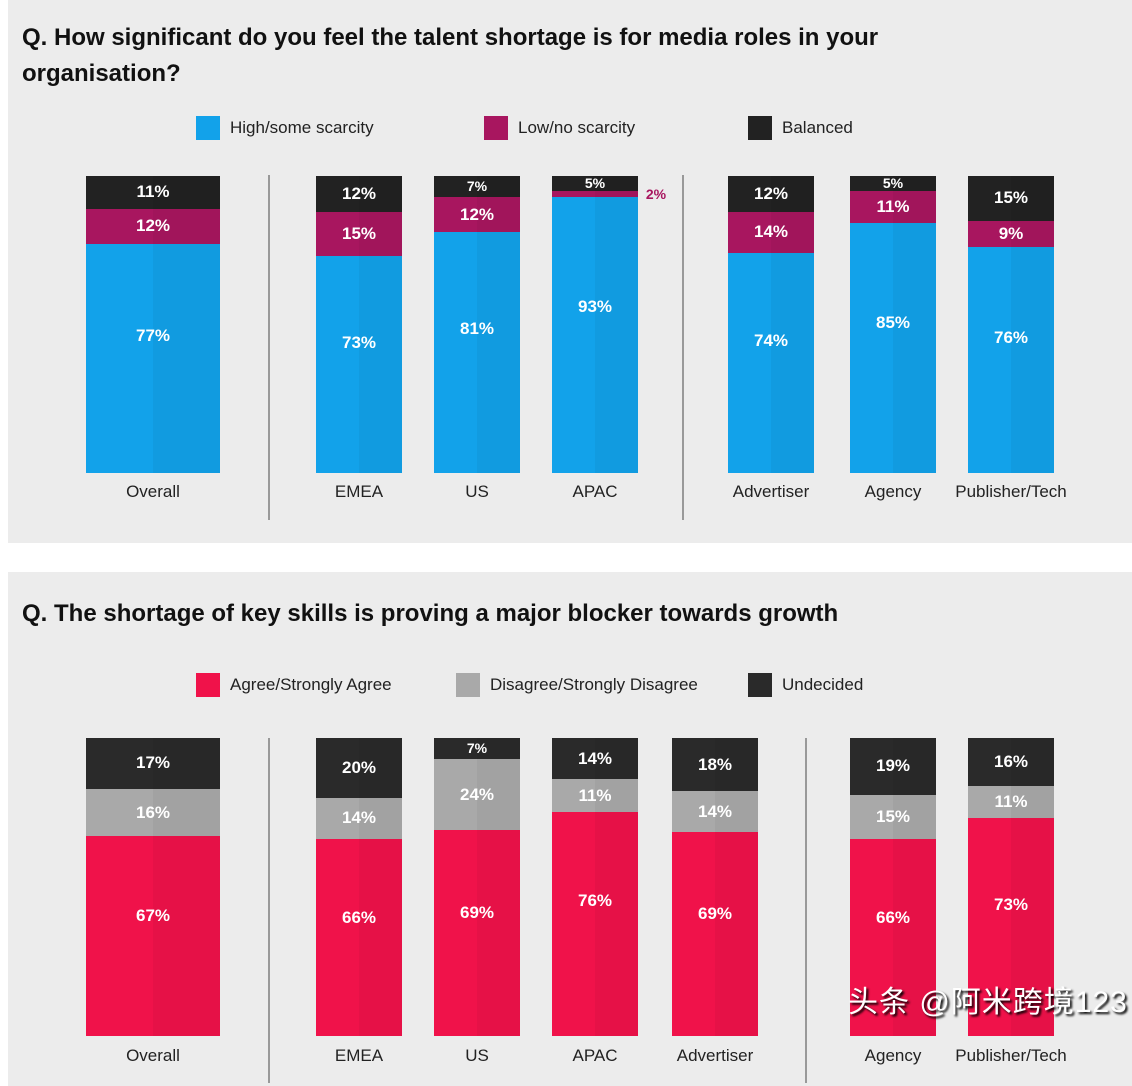  Describe the element at coordinates (311, 684) in the screenshot. I see `legend-label: Agree/Strongly Agree` at that location.